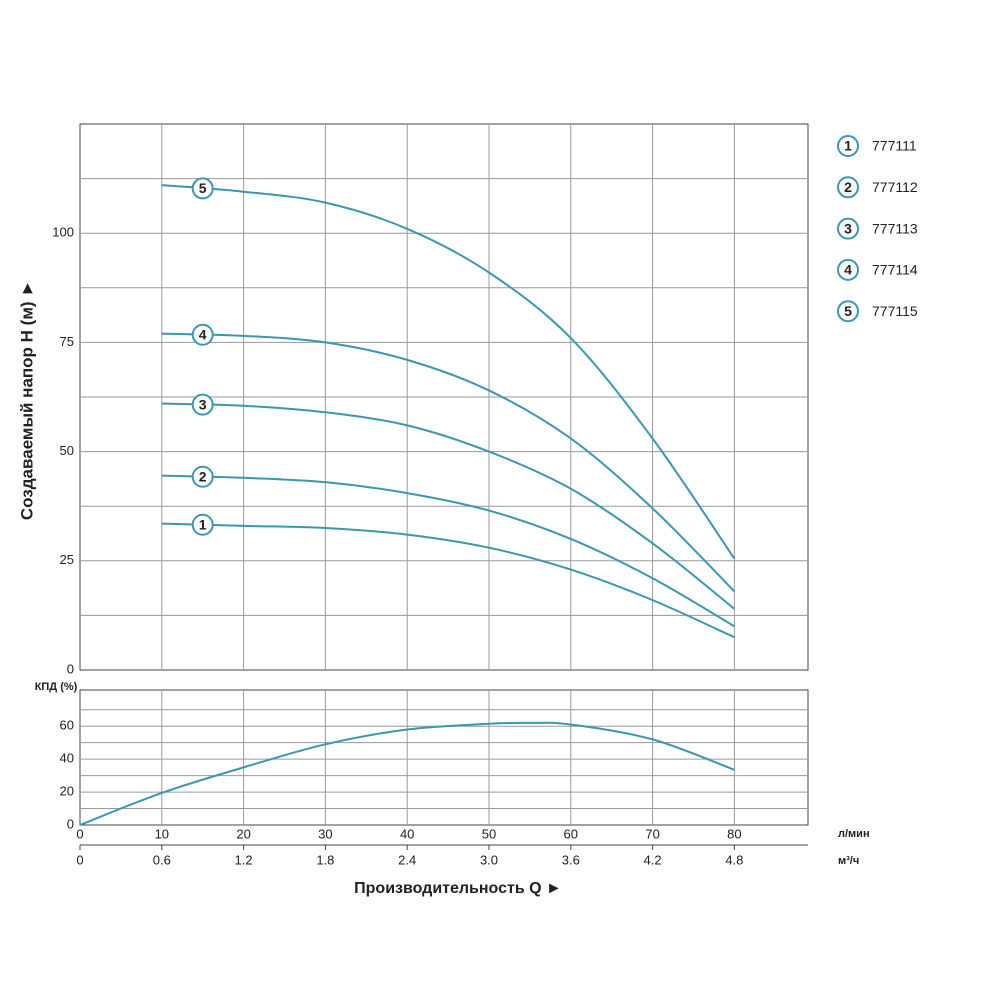 The width and height of the screenshot is (1000, 1000). I want to click on legend-label: 777115, so click(895, 311).